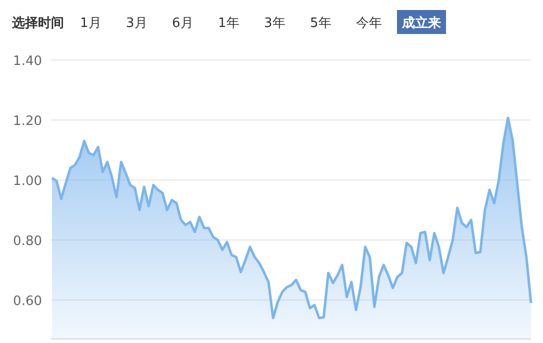 Image resolution: width=543 pixels, height=343 pixels. I want to click on y-tick-label: 0.80, so click(27, 241).